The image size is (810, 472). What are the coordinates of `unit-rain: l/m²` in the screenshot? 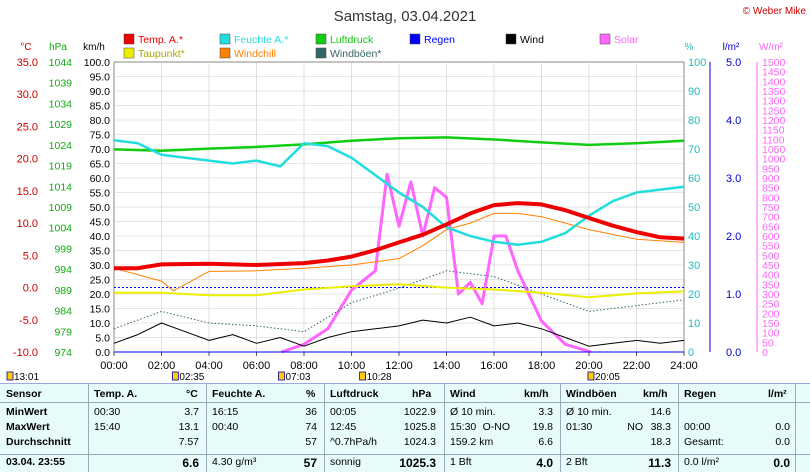 It's located at (731, 47).